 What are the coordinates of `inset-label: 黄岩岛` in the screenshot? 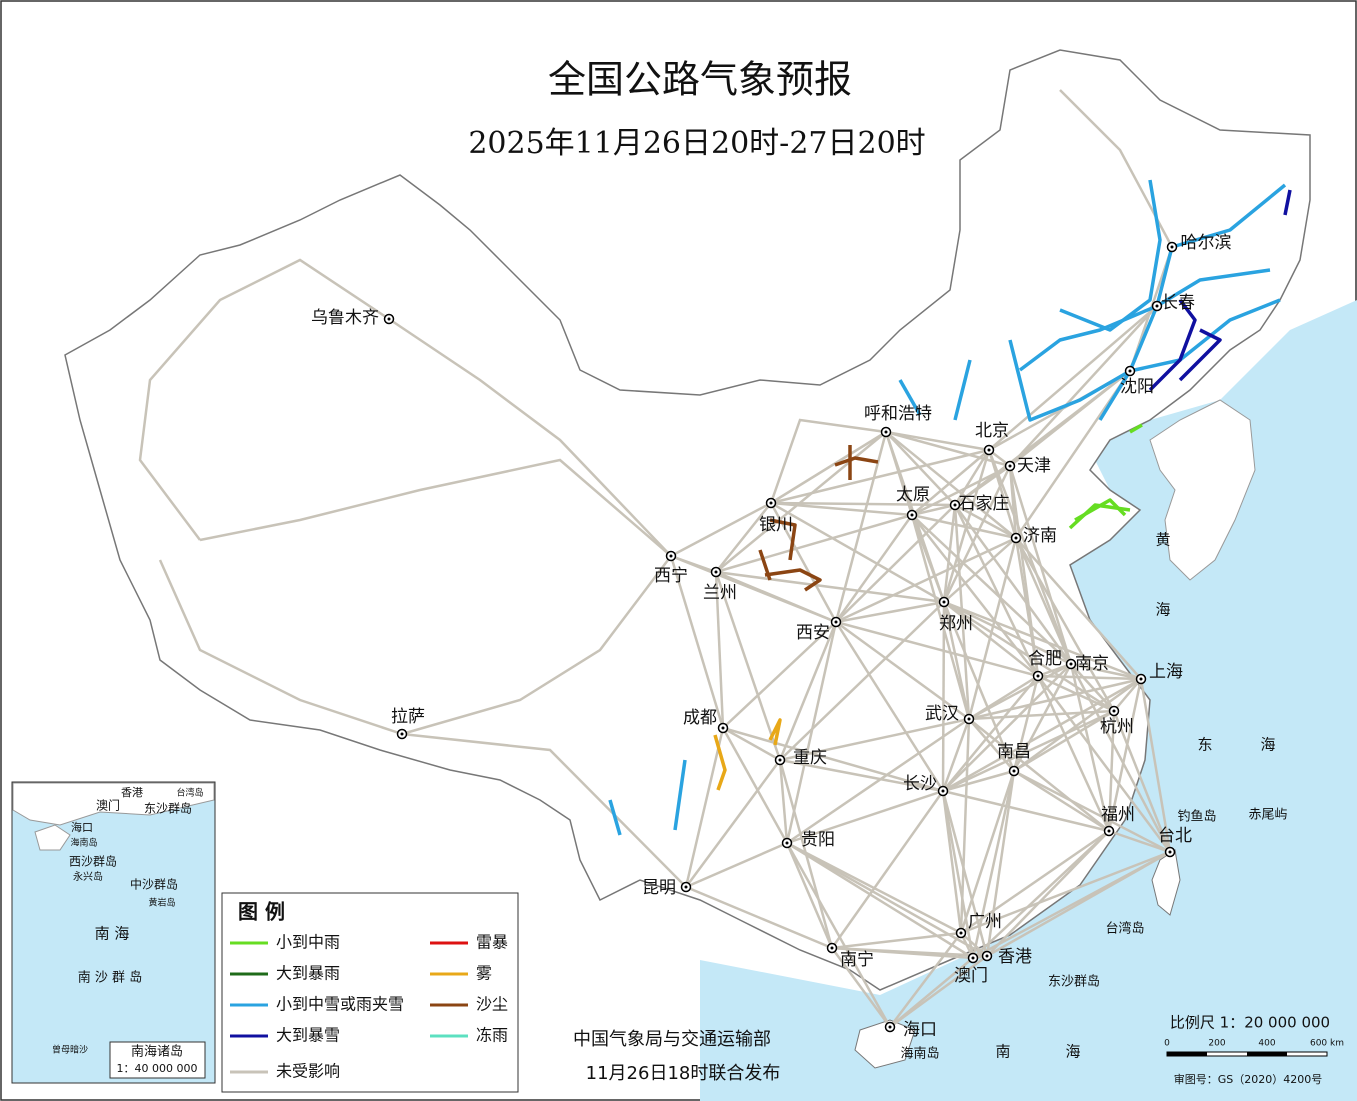 It's located at (161, 903).